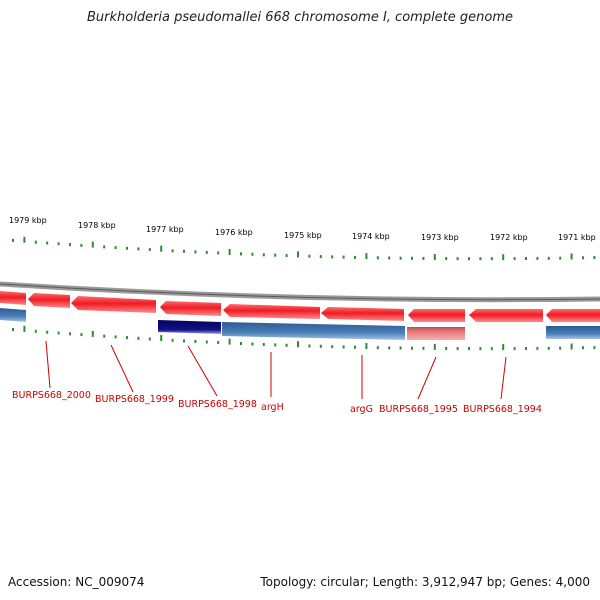  I want to click on genome-backbone-edge, so click(300, 292).